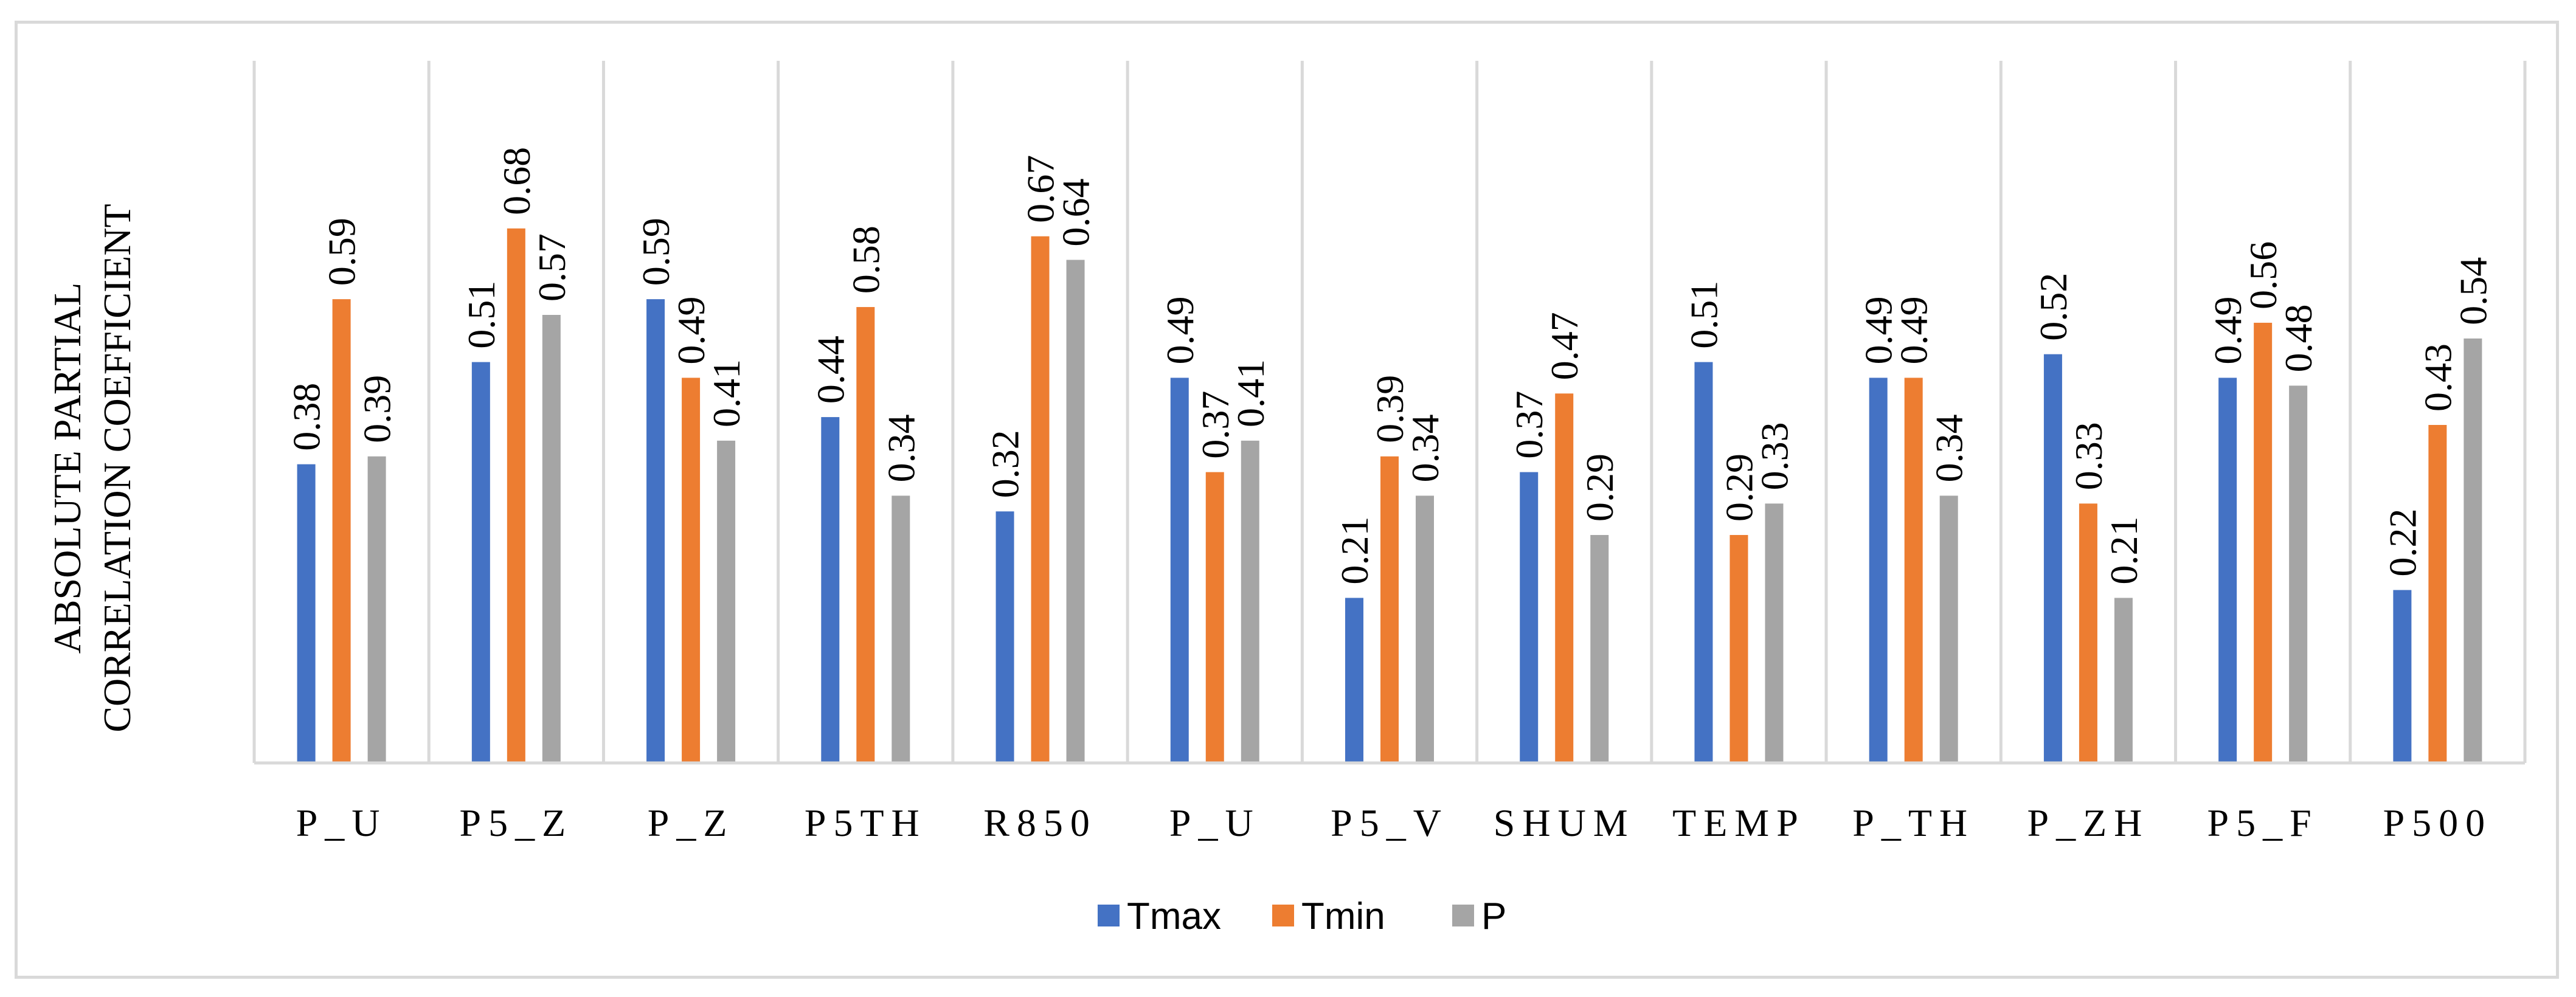 The width and height of the screenshot is (2576, 997). Describe the element at coordinates (1529, 425) in the screenshot. I see `data-label-tmax: 0.37` at that location.